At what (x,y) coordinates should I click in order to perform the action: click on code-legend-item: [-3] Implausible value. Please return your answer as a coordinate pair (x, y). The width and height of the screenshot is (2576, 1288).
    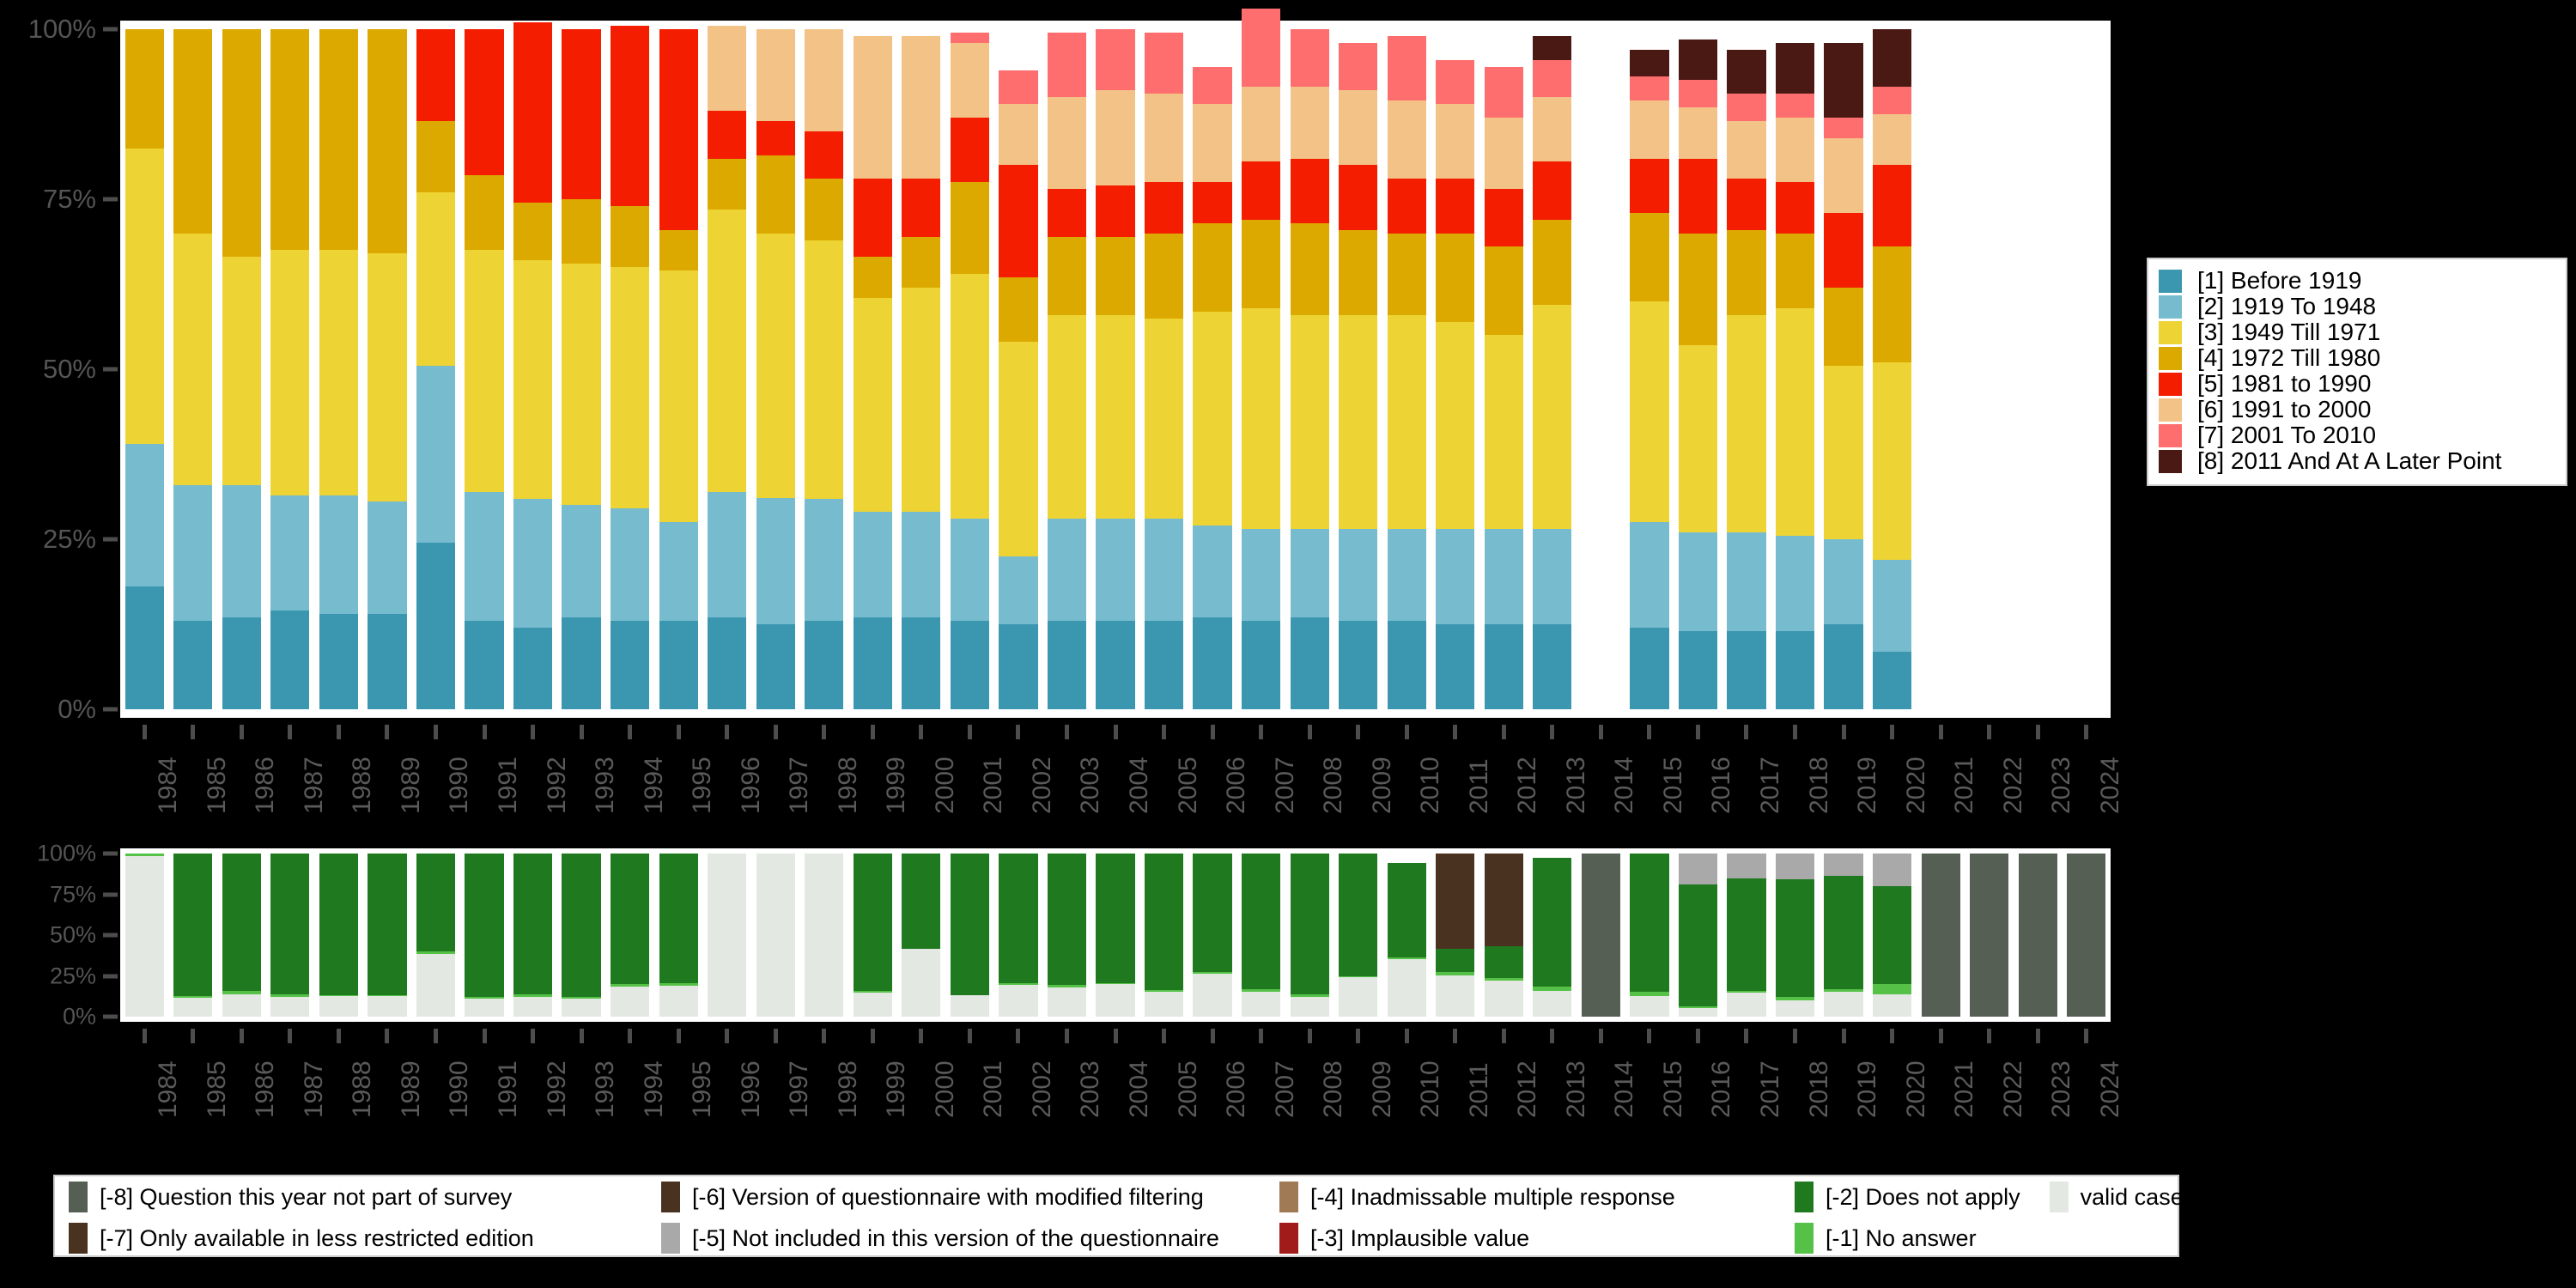
    Looking at the image, I should click on (1537, 1239).